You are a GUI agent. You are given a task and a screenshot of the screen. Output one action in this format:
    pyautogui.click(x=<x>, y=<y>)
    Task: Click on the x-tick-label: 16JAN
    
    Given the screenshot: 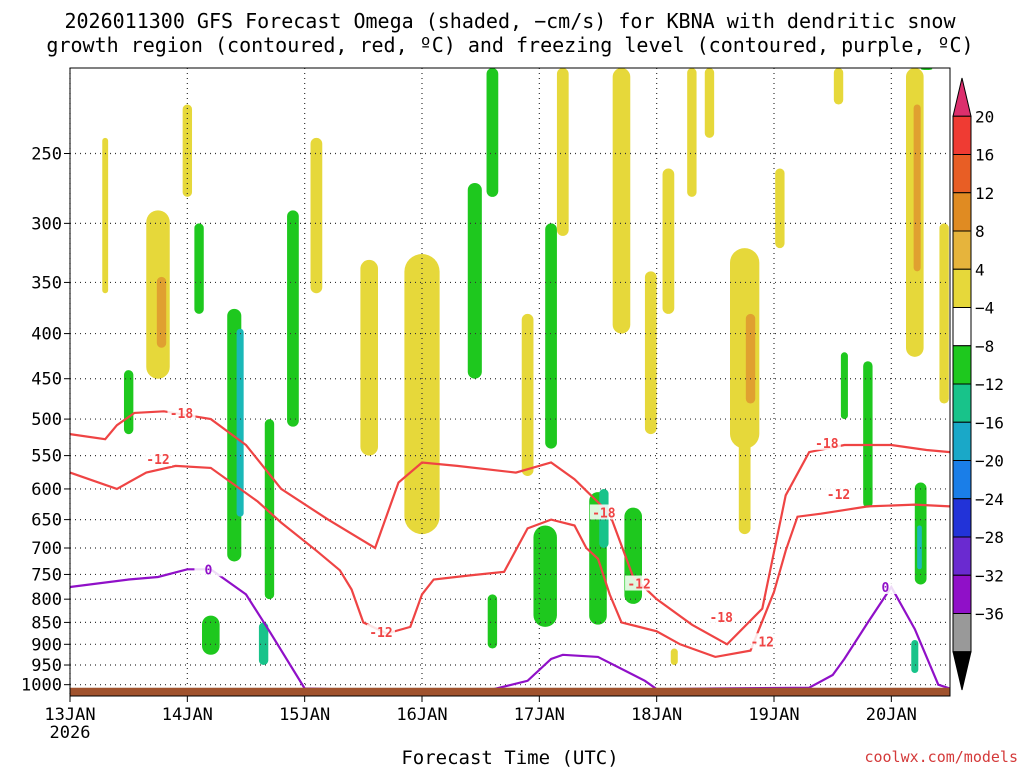 What is the action you would take?
    pyautogui.click(x=421, y=715)
    